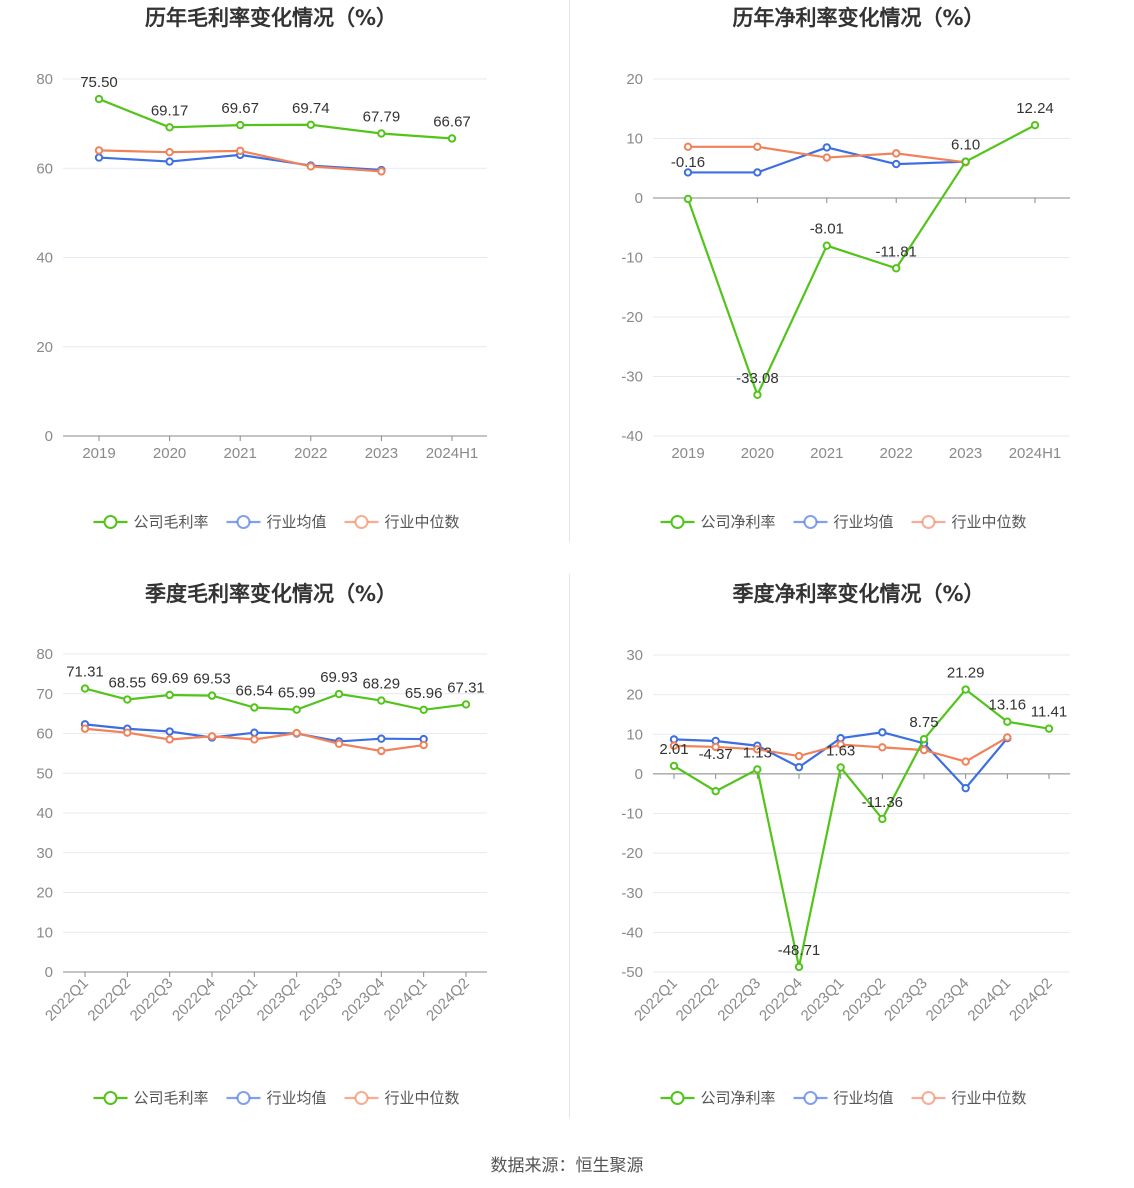  Describe the element at coordinates (858, 594) in the screenshot. I see `chart-title: 季度净利率变化情况（%）` at that location.